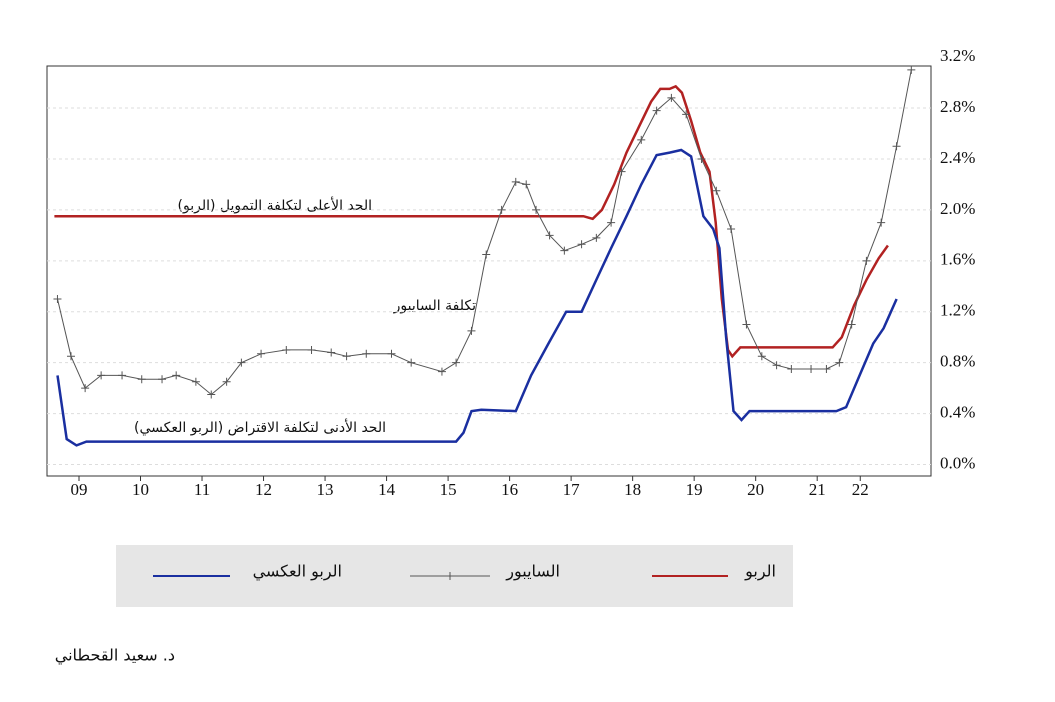  What do you see at coordinates (448, 489) in the screenshot?
I see `x-tick-label: 15` at bounding box center [448, 489].